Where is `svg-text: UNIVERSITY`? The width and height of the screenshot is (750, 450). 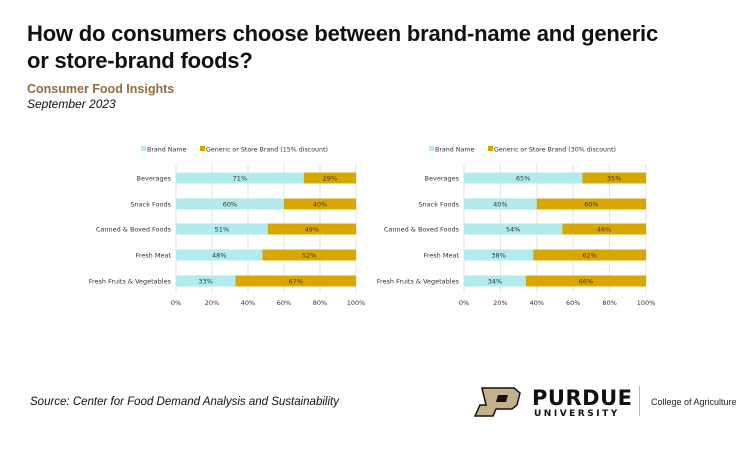 svg-text: UNIVERSITY is located at coordinates (577, 414).